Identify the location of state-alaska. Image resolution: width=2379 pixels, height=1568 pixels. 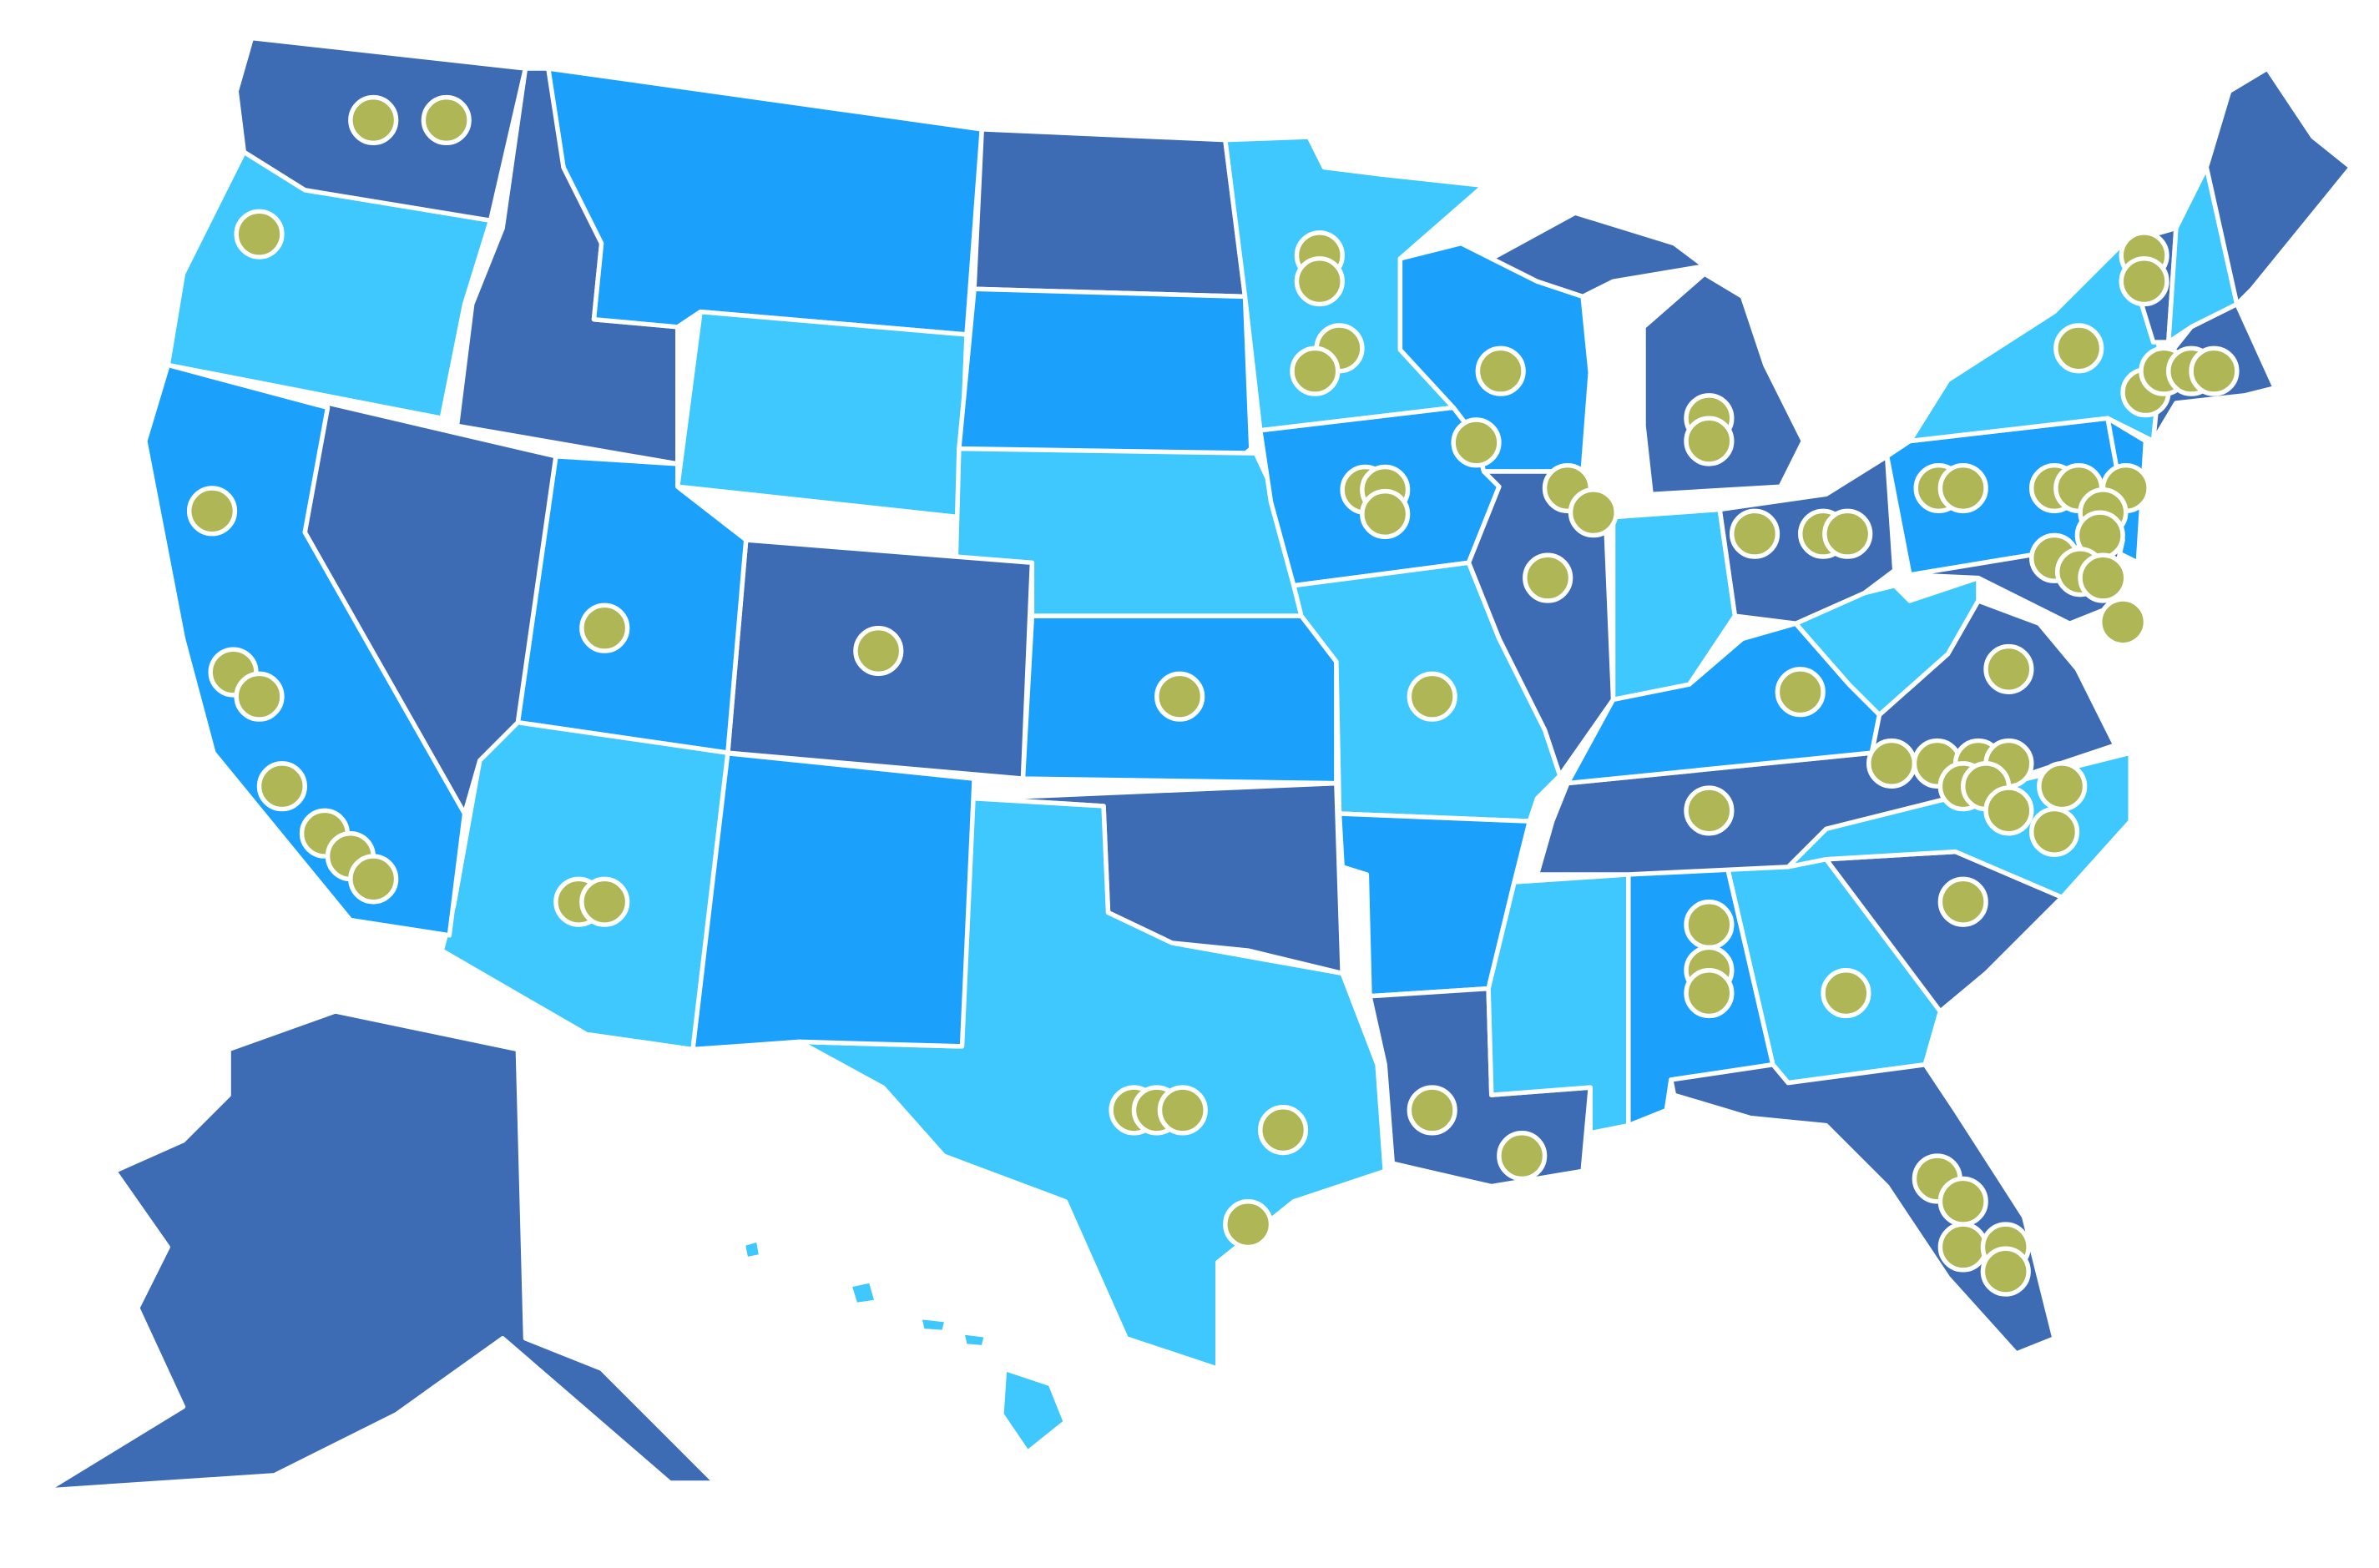
(381, 1251).